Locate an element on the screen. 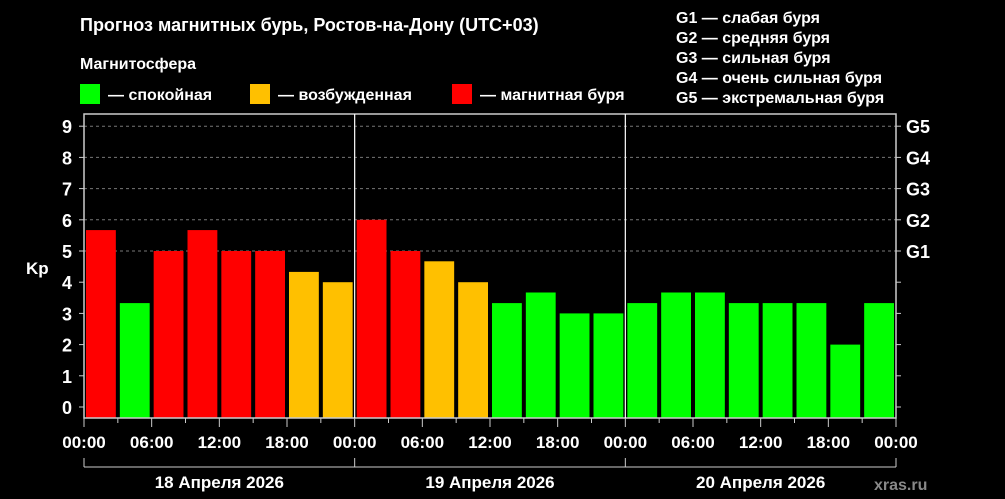 This screenshot has height=499, width=1005. g-tick-label: G5 is located at coordinates (918, 127).